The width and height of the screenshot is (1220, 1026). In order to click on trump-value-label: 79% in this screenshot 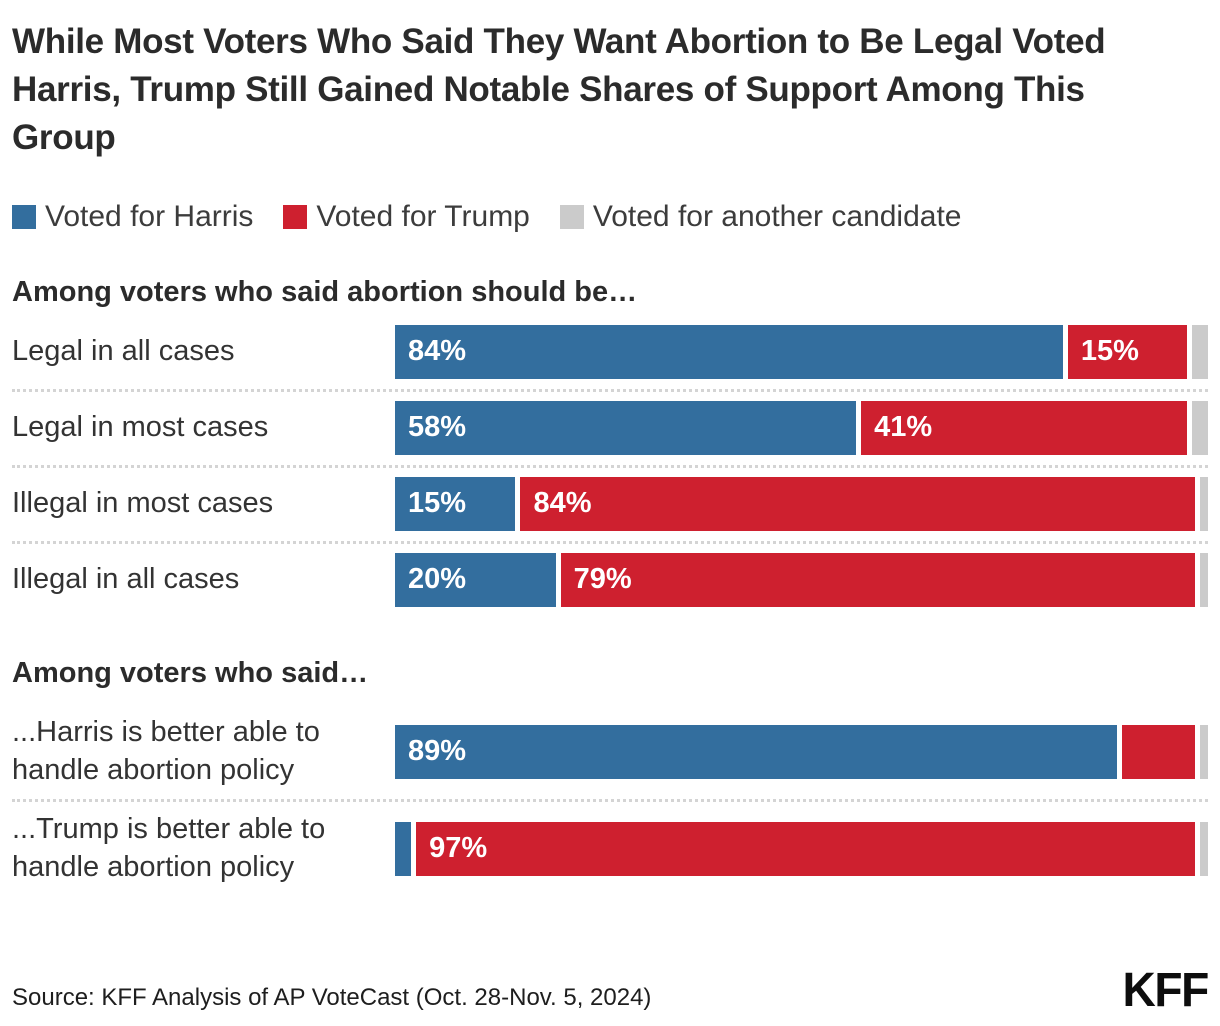, I will do `click(602, 579)`.